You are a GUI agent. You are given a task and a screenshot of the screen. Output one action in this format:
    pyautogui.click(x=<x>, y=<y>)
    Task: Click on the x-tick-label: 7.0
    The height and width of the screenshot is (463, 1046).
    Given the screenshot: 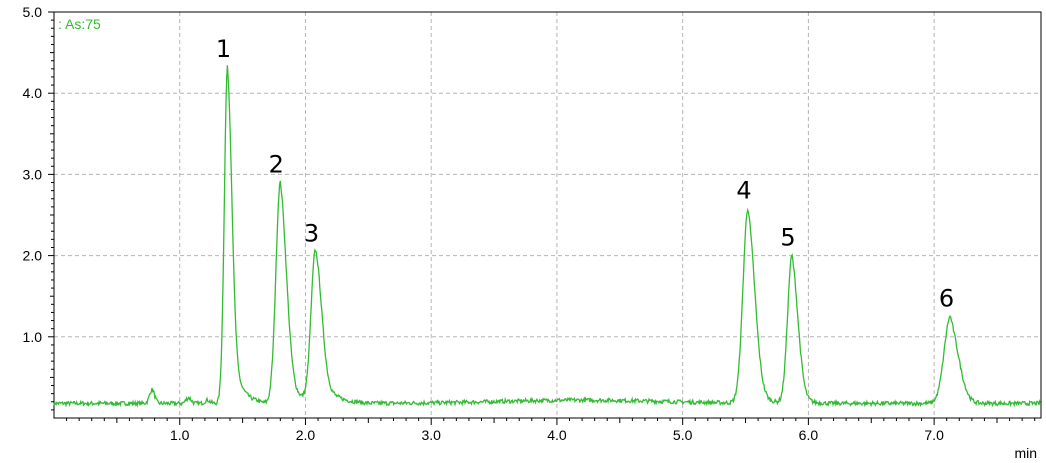 What is the action you would take?
    pyautogui.click(x=934, y=435)
    